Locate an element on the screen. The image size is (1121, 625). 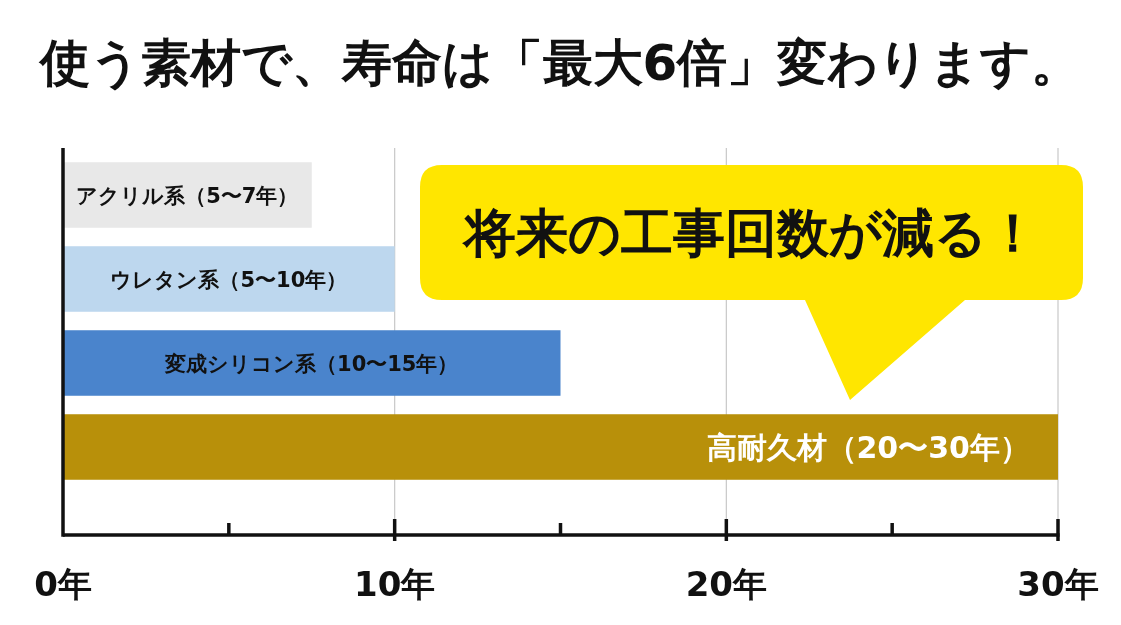
x-tick-label: 0年 is located at coordinates (63, 584).